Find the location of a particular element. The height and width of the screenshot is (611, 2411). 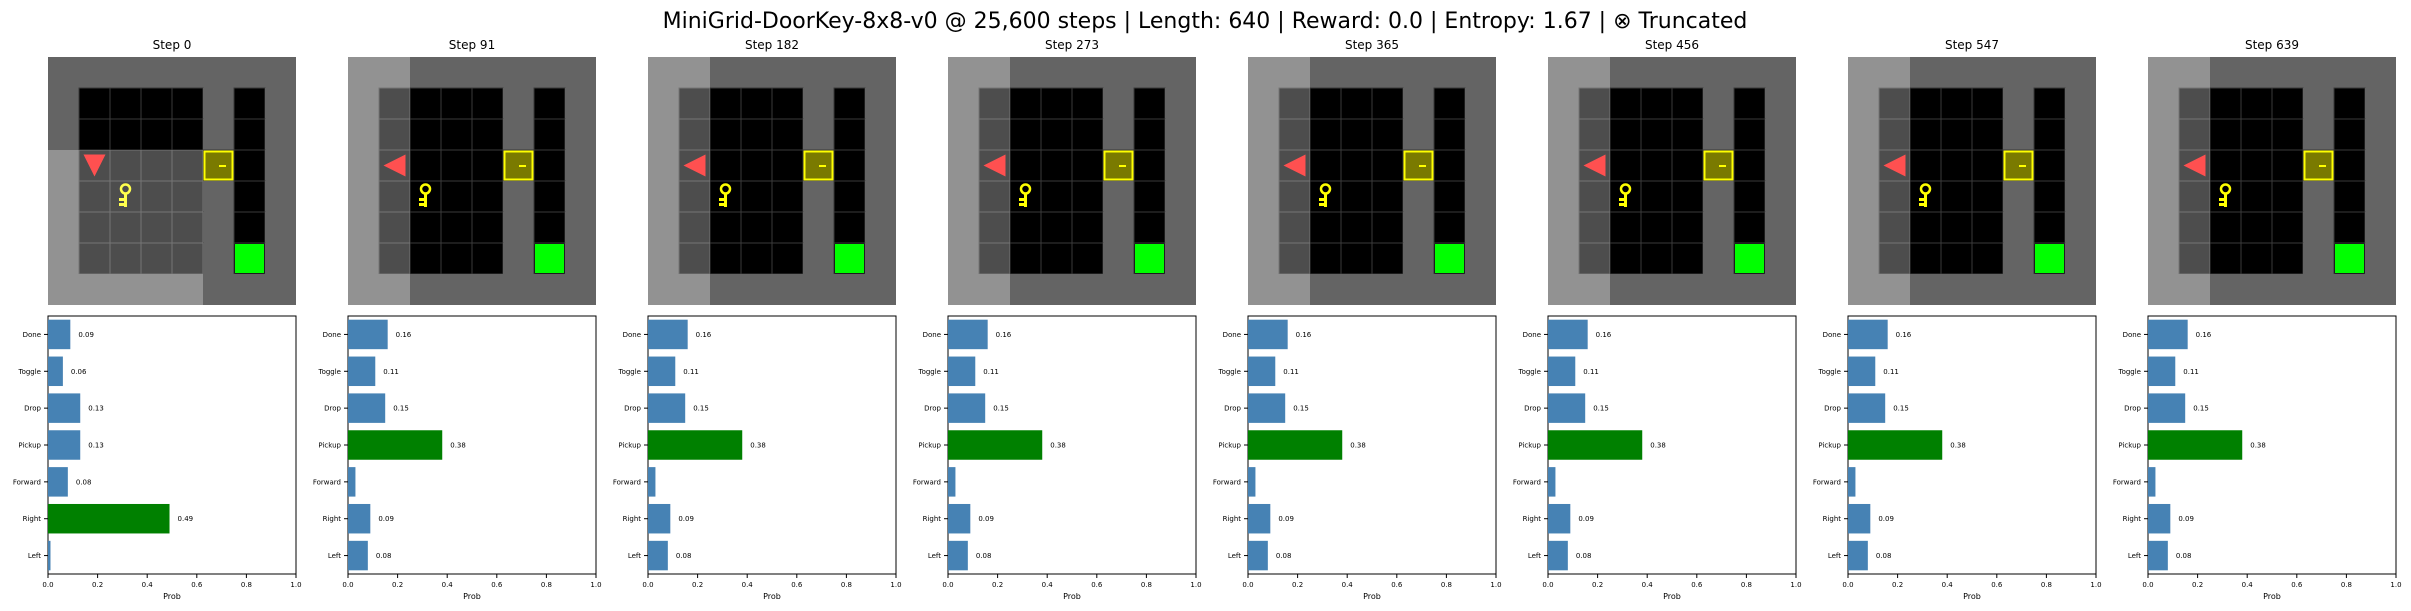

x-tick-label: 0.0 is located at coordinates (2147, 585).